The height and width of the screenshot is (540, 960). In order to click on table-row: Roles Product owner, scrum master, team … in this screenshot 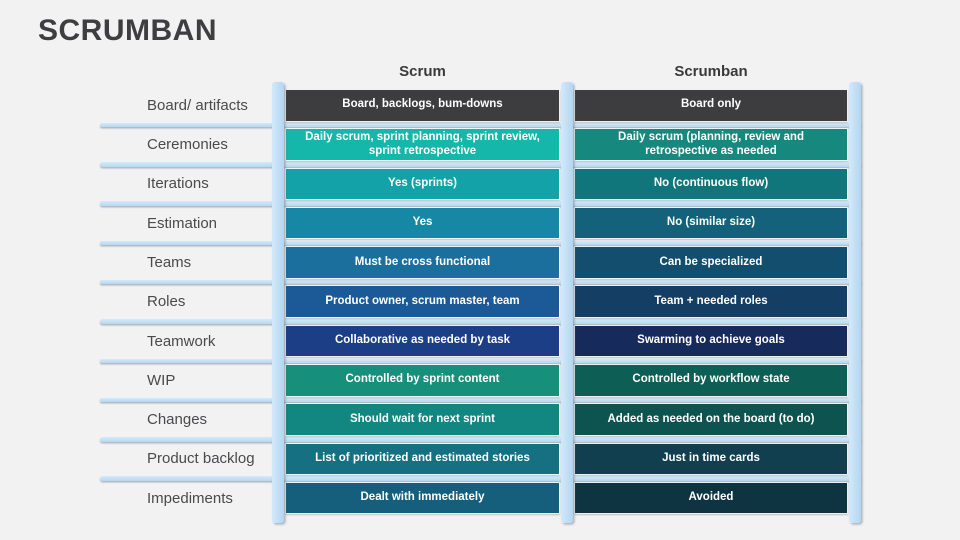, I will do `click(480, 304)`.